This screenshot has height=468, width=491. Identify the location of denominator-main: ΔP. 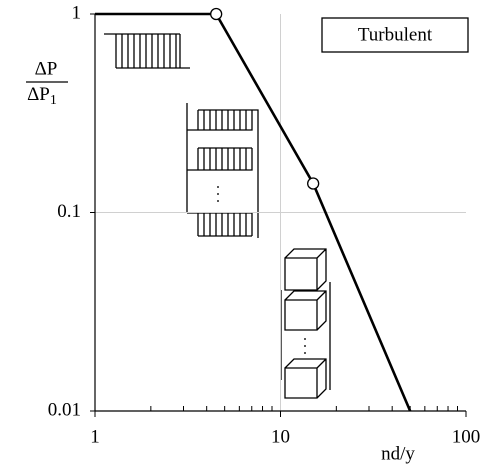
(38, 94).